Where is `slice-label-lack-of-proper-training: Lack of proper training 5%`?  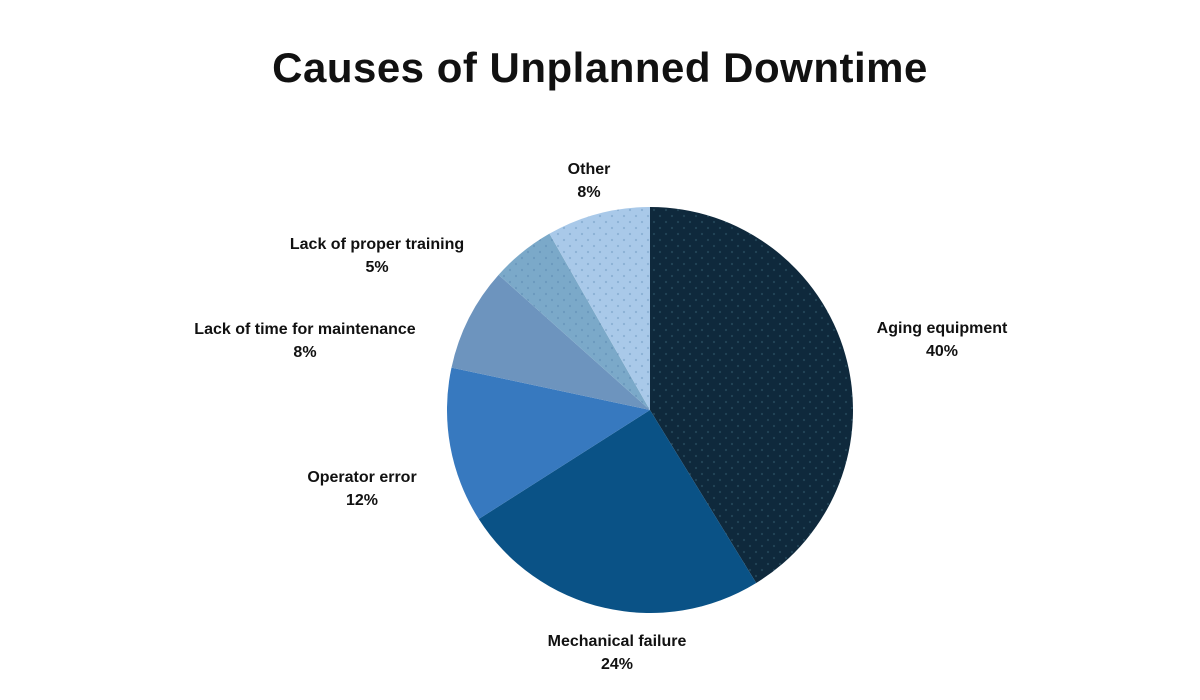 slice-label-lack-of-proper-training: Lack of proper training 5% is located at coordinates (377, 256).